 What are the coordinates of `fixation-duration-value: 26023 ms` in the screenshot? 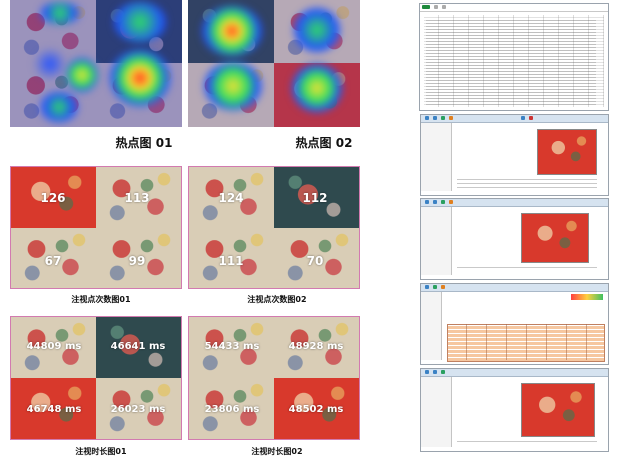 It's located at (138, 409).